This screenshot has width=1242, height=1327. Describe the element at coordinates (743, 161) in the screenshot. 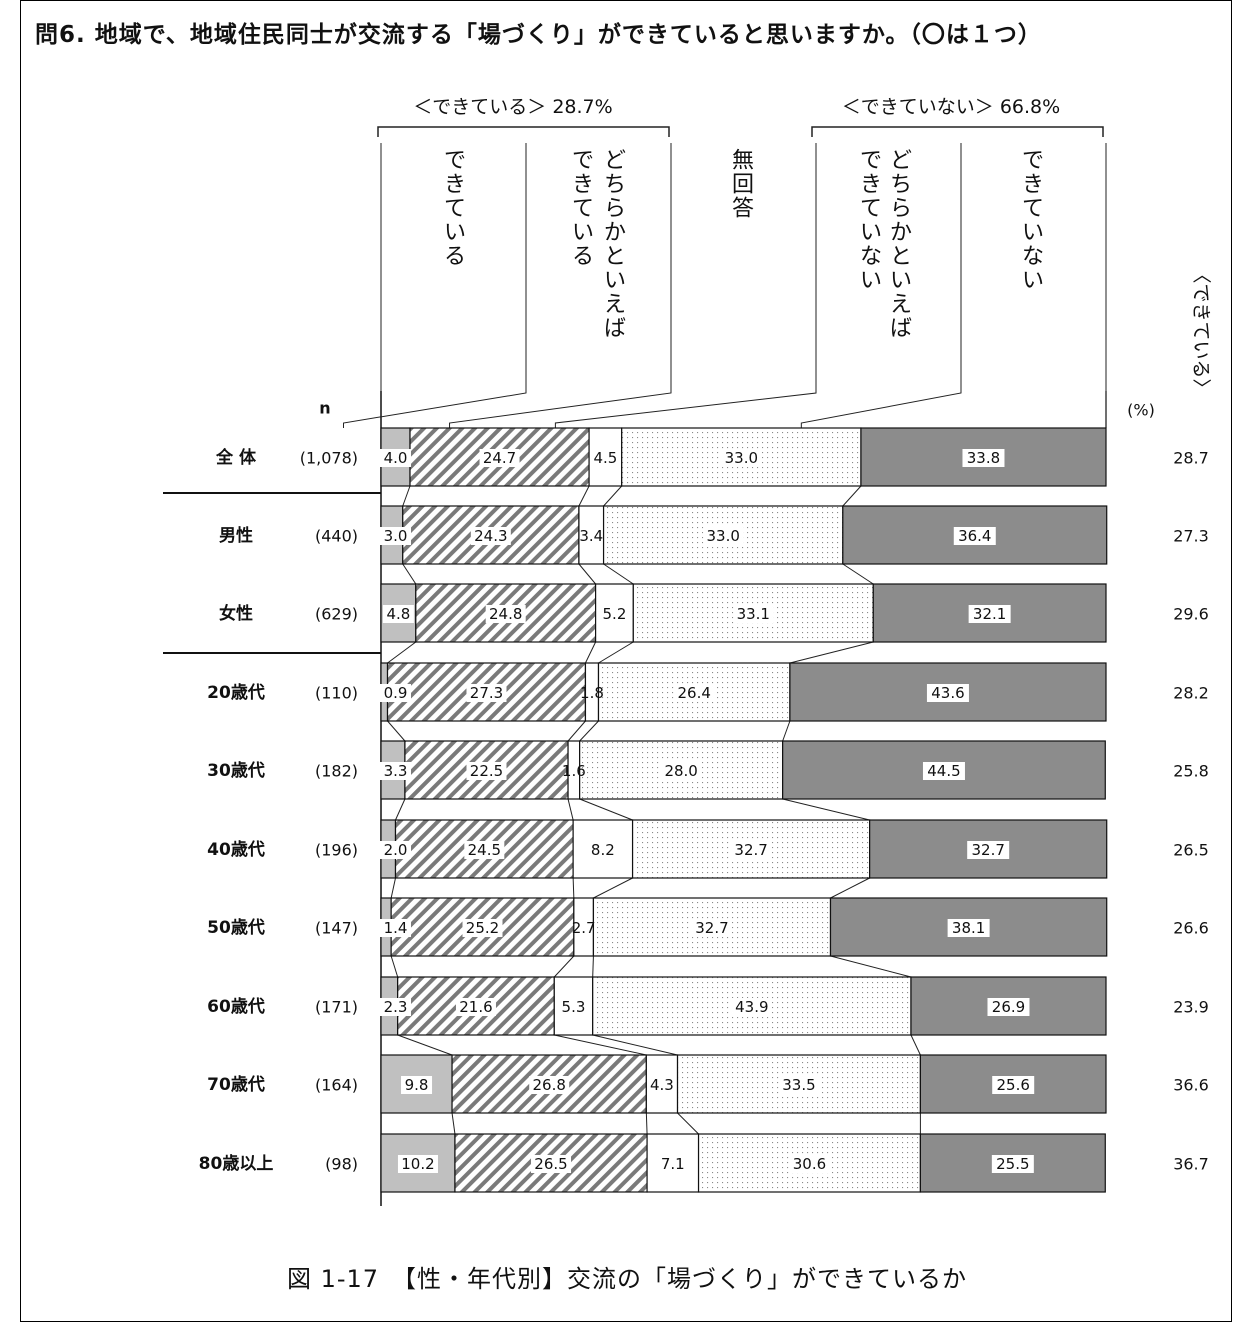

I see `legend-char: 無` at that location.